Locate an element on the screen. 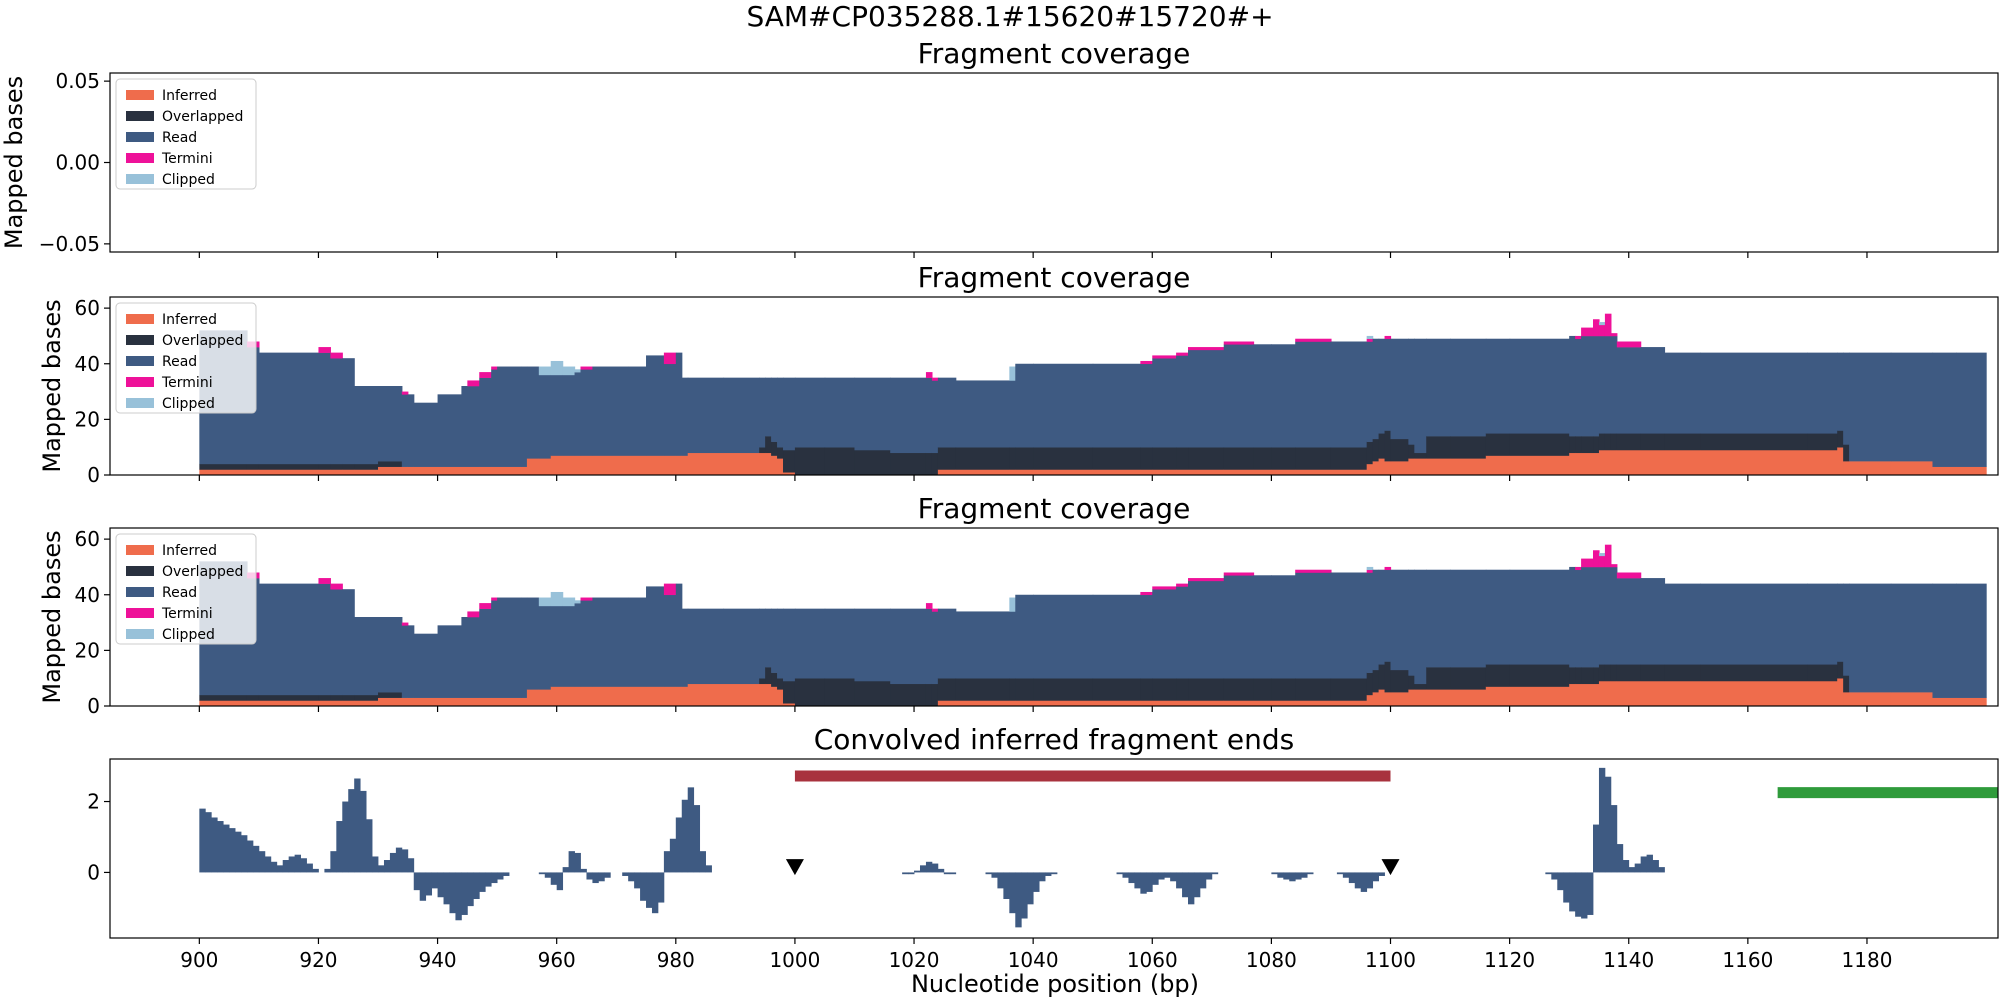 The width and height of the screenshot is (2000, 1000). legend-entry-termini: Termini is located at coordinates (187, 383).